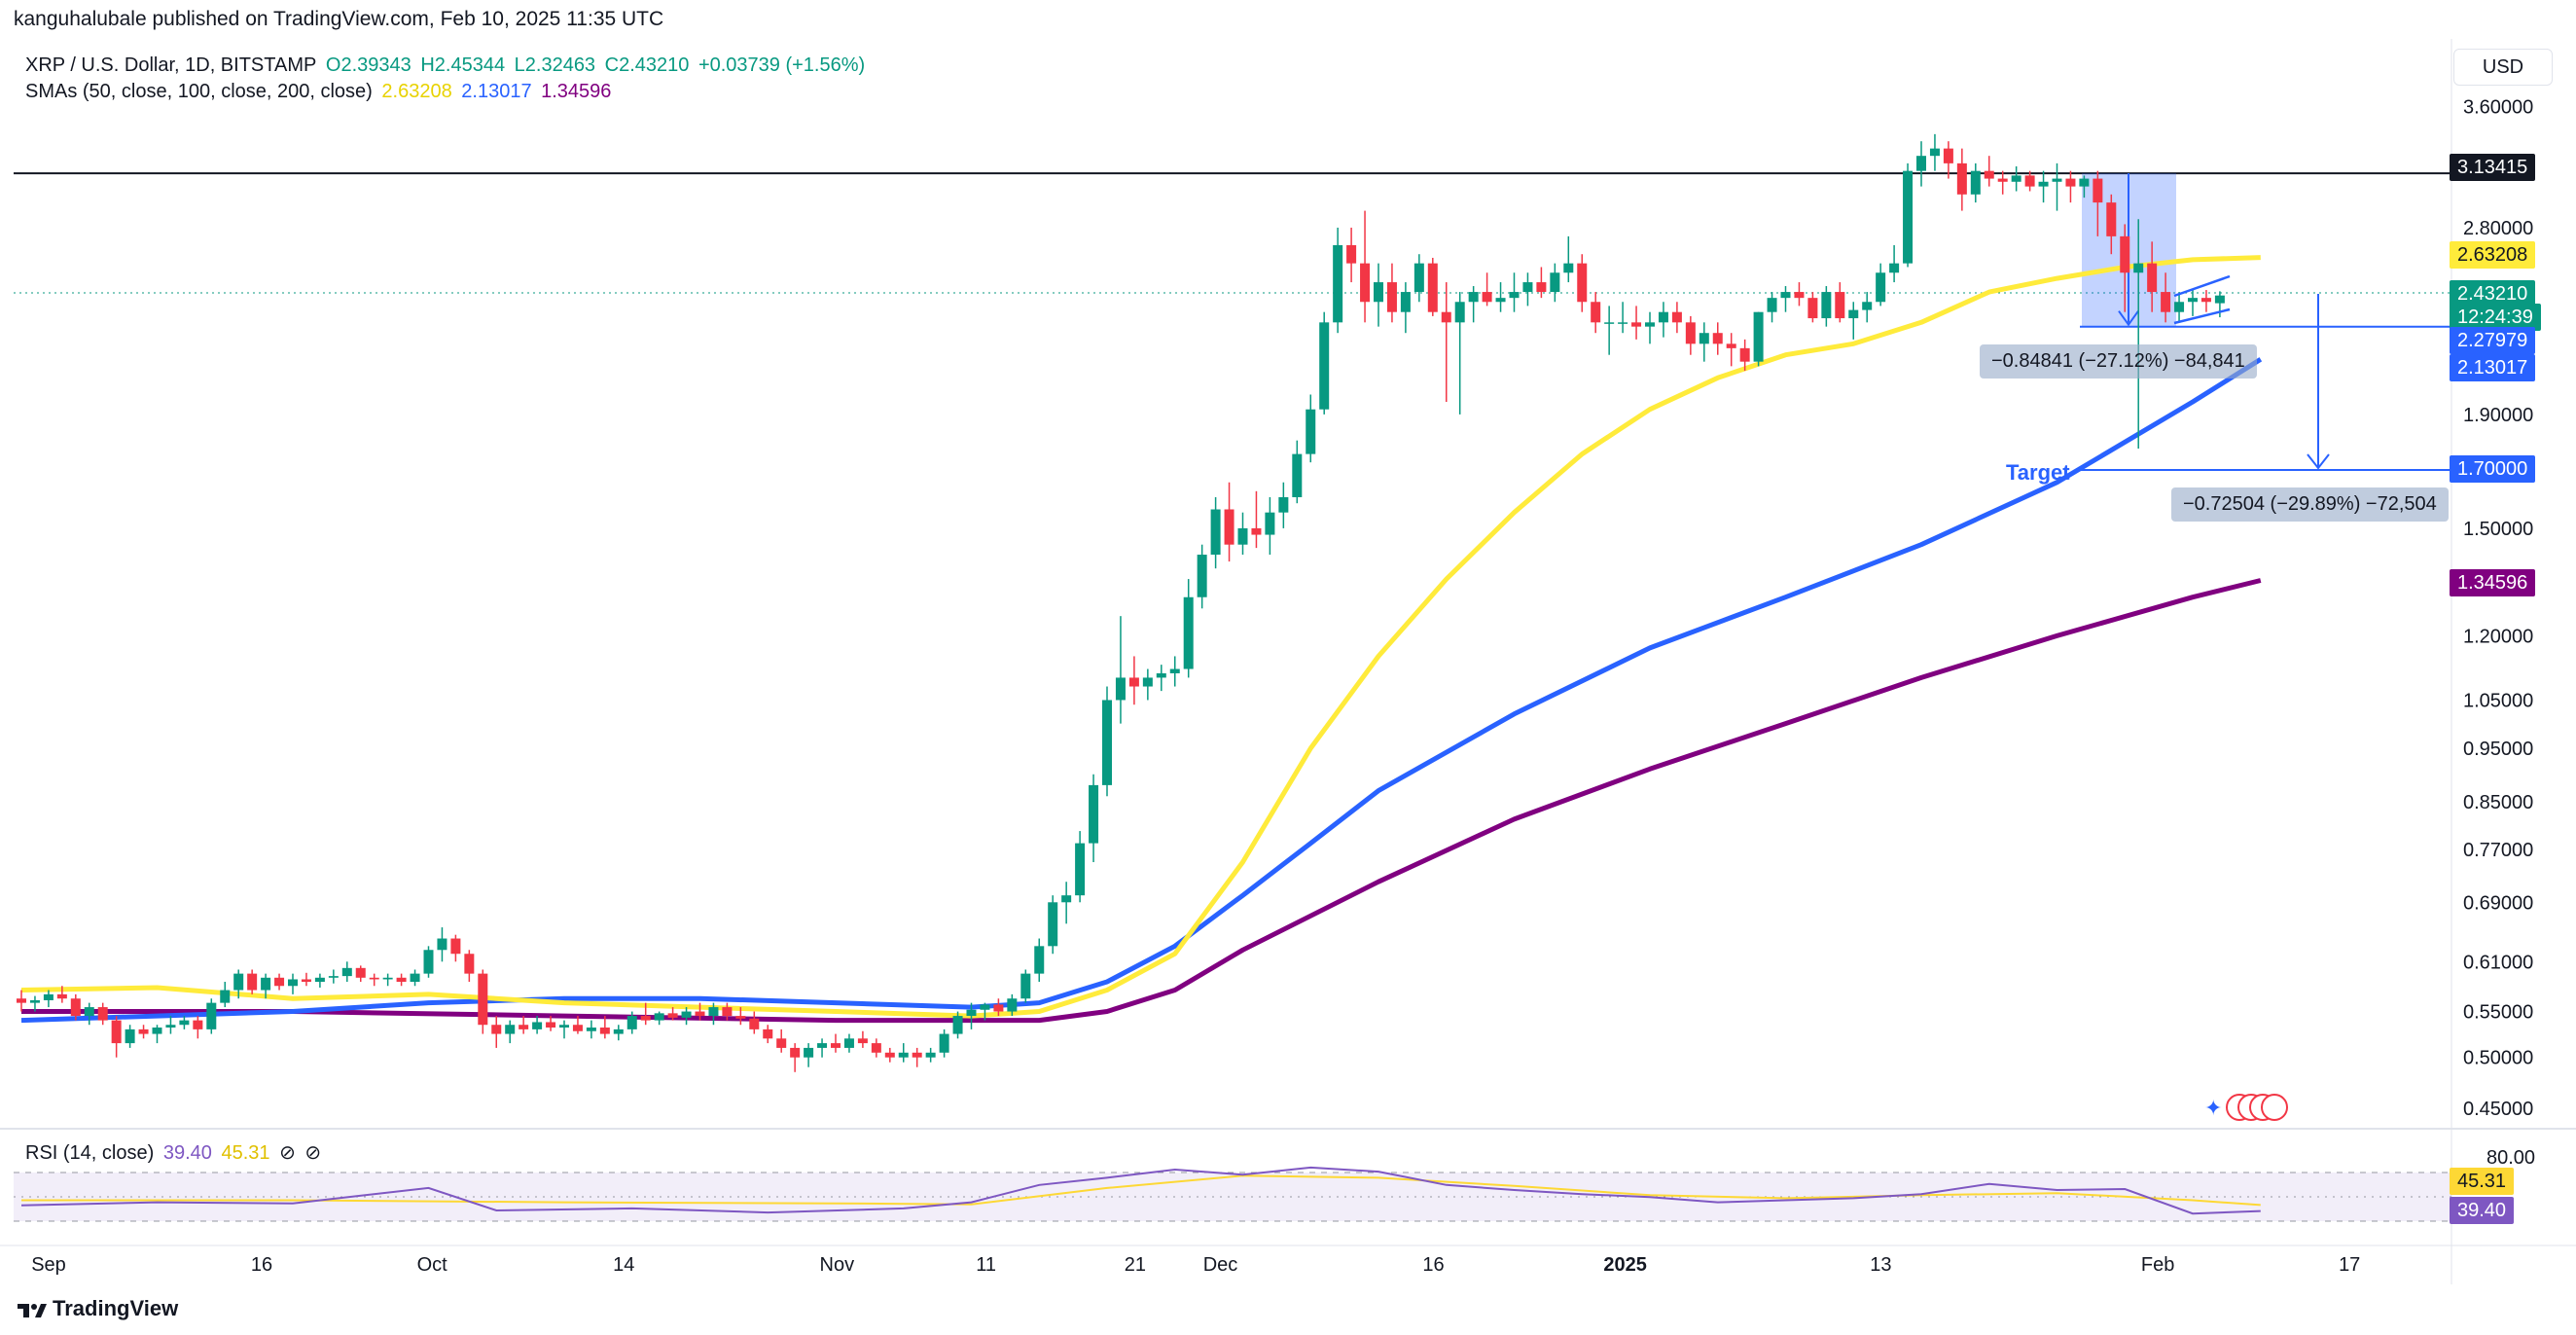 The height and width of the screenshot is (1335, 2576). I want to click on star-icon: ✦, so click(2213, 1108).